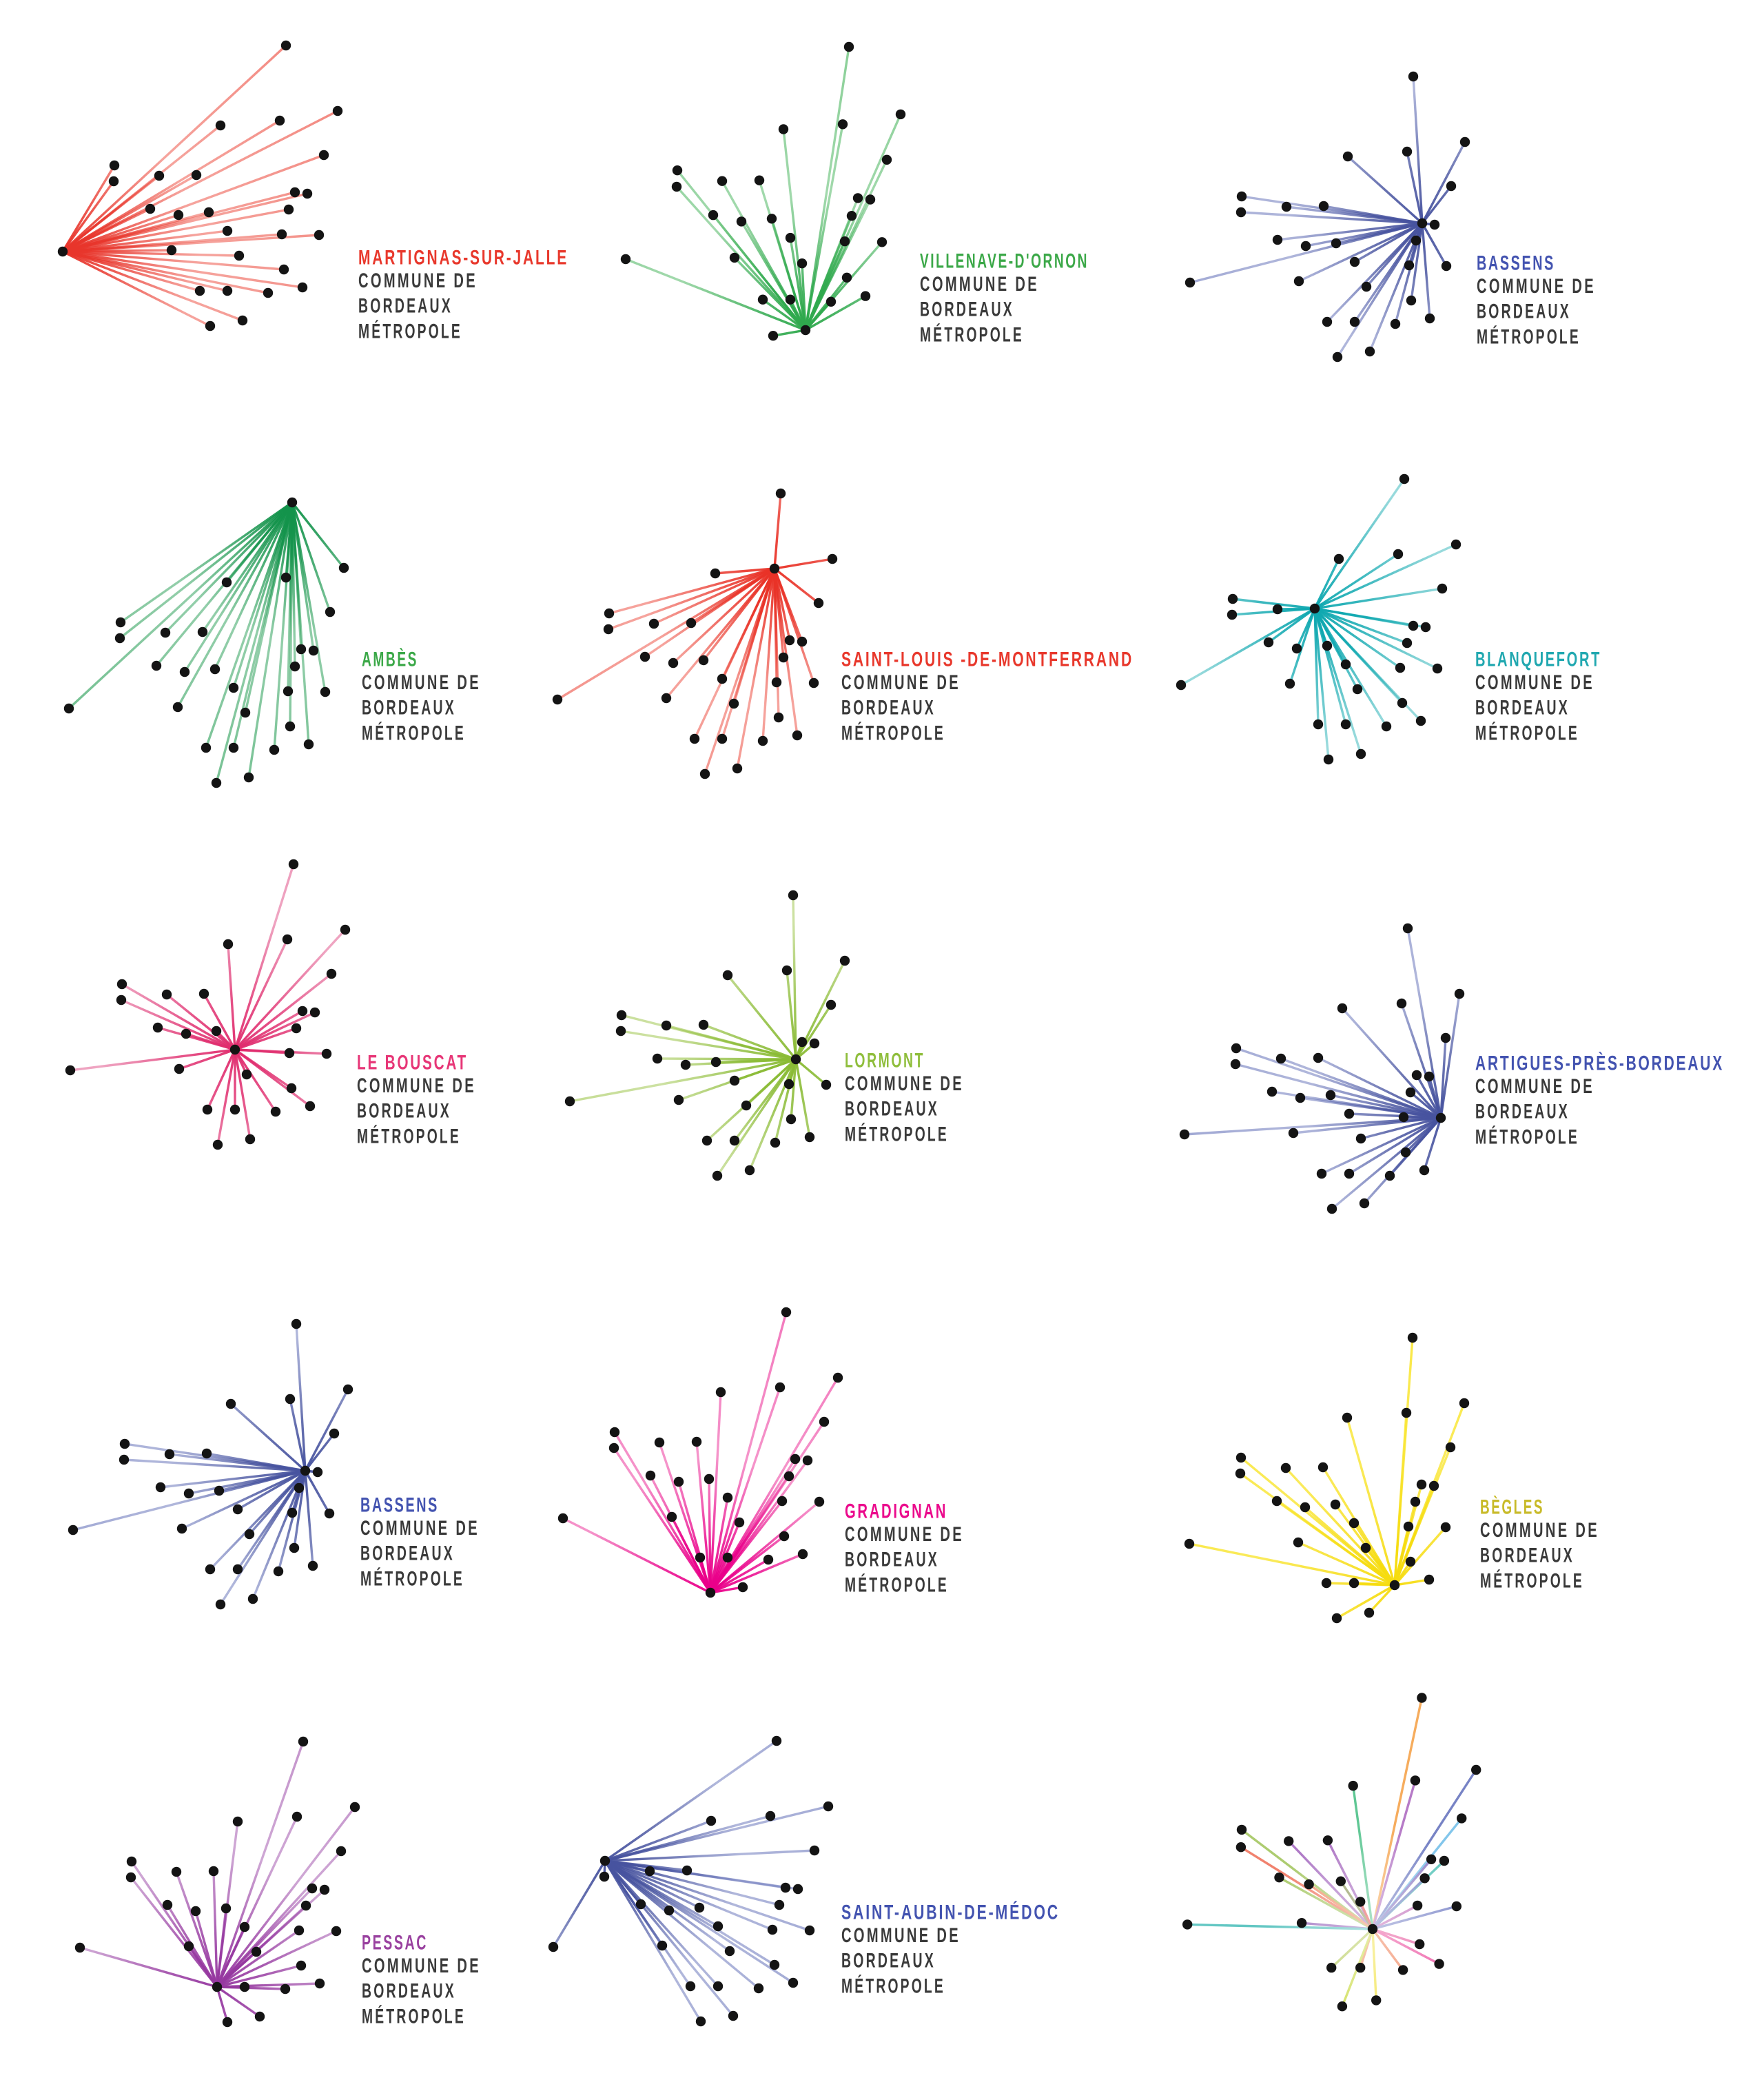 This screenshot has width=1764, height=2091. Describe the element at coordinates (950, 1912) in the screenshot. I see `svg-text: SAINT-AUBIN-DE-MÉDOC` at that location.